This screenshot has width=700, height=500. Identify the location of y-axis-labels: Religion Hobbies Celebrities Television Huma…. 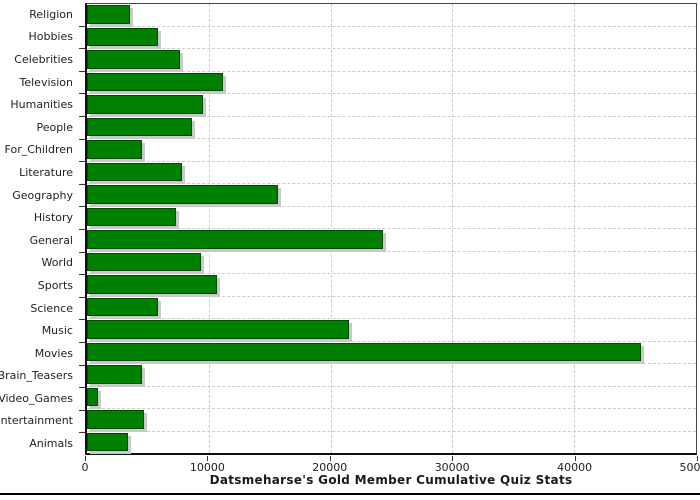
(39, 229).